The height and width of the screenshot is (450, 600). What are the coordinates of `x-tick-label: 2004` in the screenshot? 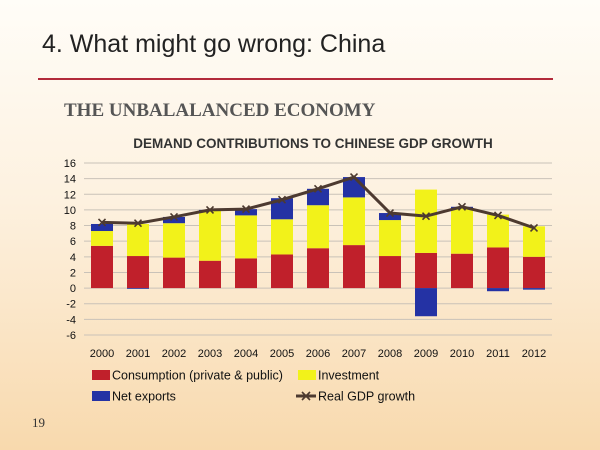 It's located at (246, 354).